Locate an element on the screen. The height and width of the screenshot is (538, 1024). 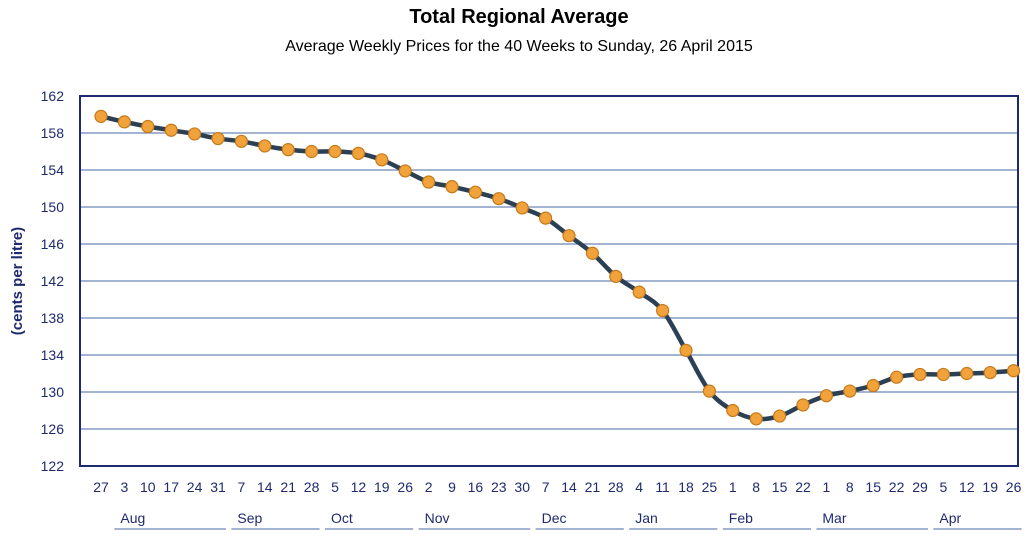
x-tick-label: 23 is located at coordinates (499, 487).